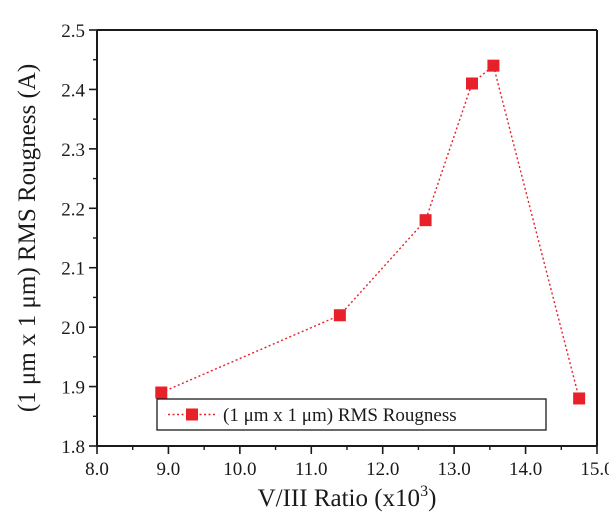 The width and height of the screenshot is (609, 524). Describe the element at coordinates (382, 469) in the screenshot. I see `x-tick-label: 12.0` at that location.